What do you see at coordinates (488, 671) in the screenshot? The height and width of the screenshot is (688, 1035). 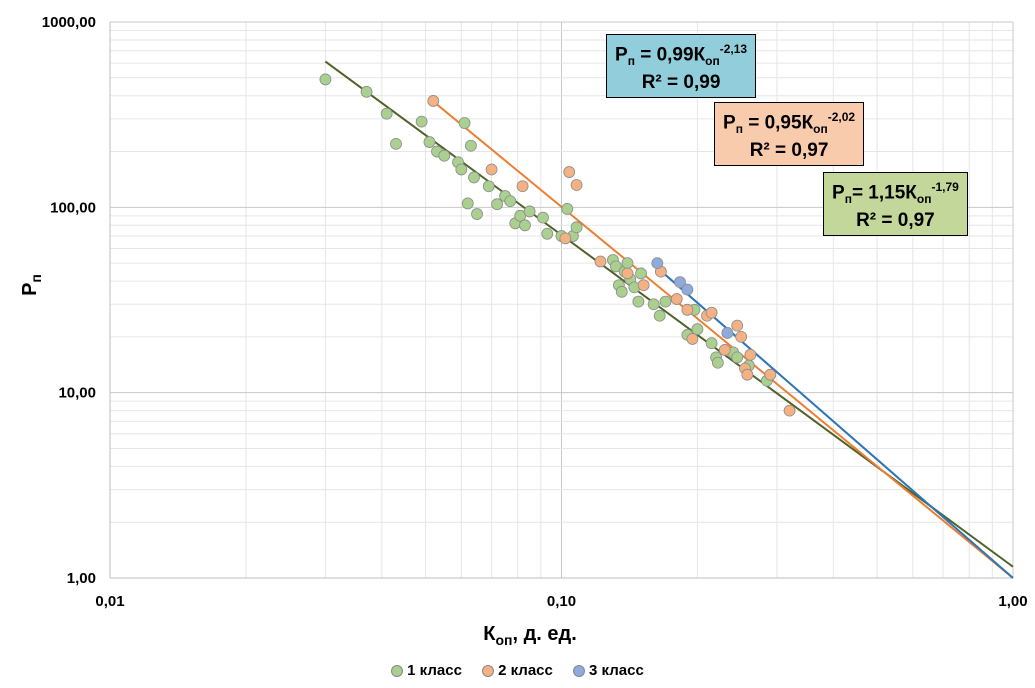 I see `legend-marker-class2` at bounding box center [488, 671].